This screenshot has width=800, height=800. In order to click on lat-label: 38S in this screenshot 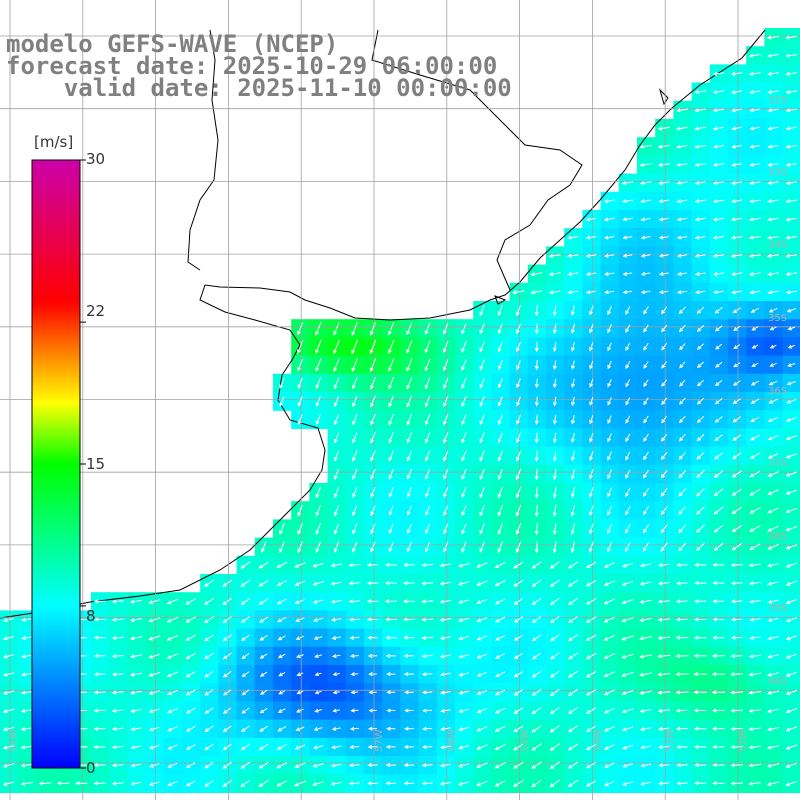, I will do `click(778, 536)`.